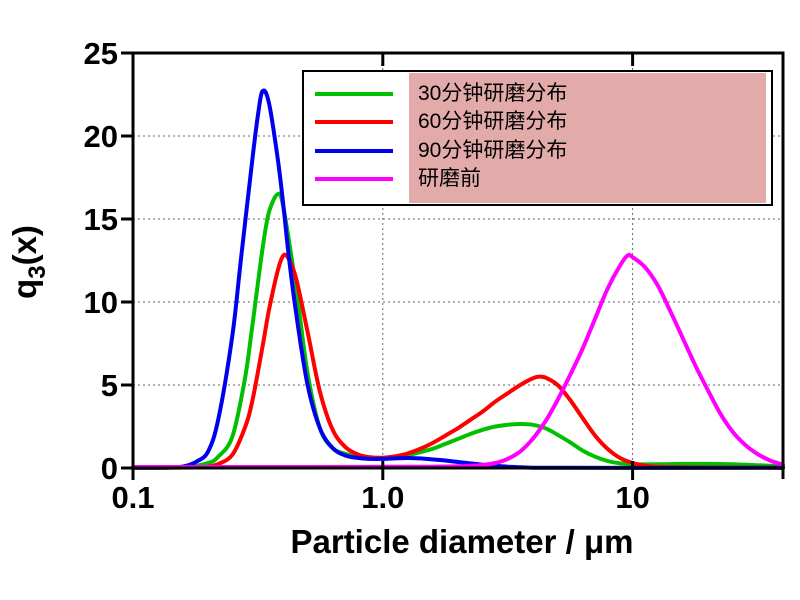  I want to click on y-tick-label: 0, so click(109, 468).